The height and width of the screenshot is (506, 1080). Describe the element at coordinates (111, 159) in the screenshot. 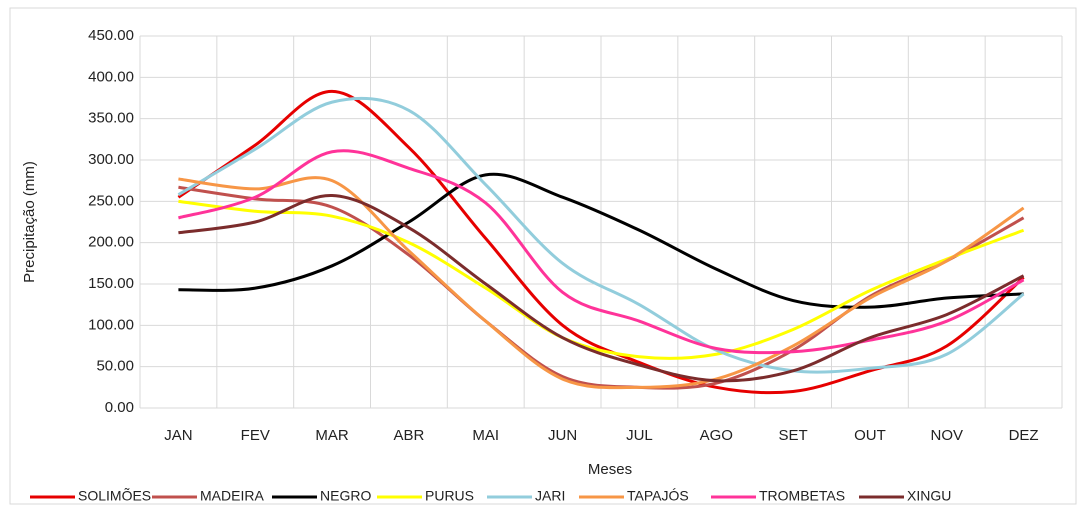

I see `y-tick-label: 300.00` at that location.